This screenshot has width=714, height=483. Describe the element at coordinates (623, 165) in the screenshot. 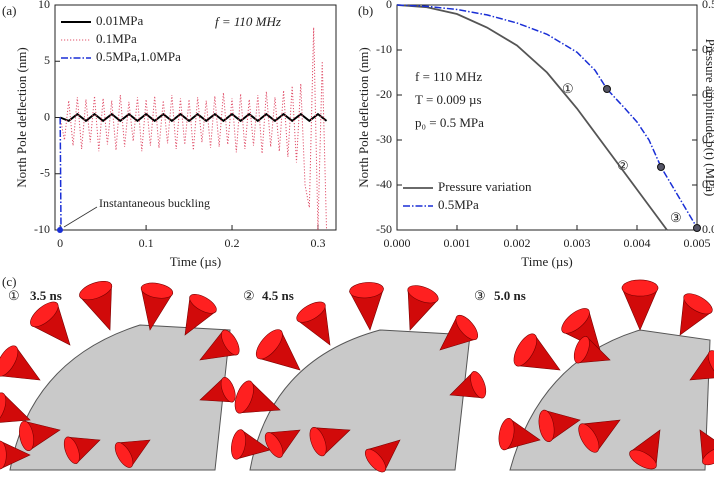

I see `annotation: ②` at that location.